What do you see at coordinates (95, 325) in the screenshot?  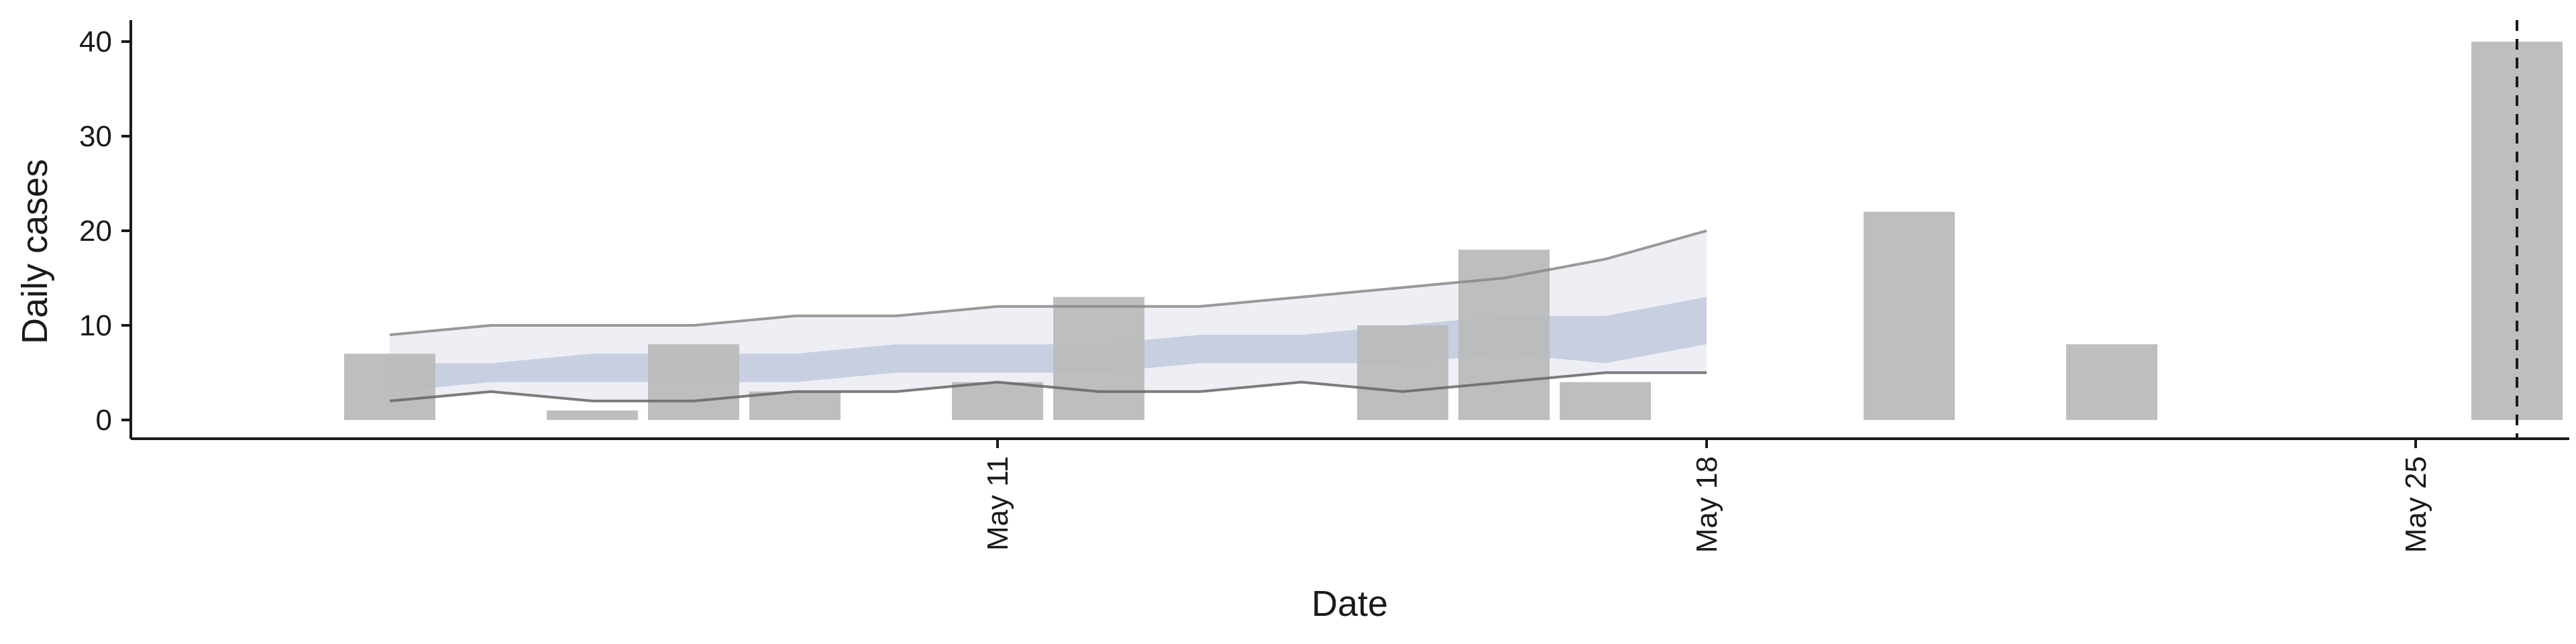 I see `y-tick-label: 10` at bounding box center [95, 325].